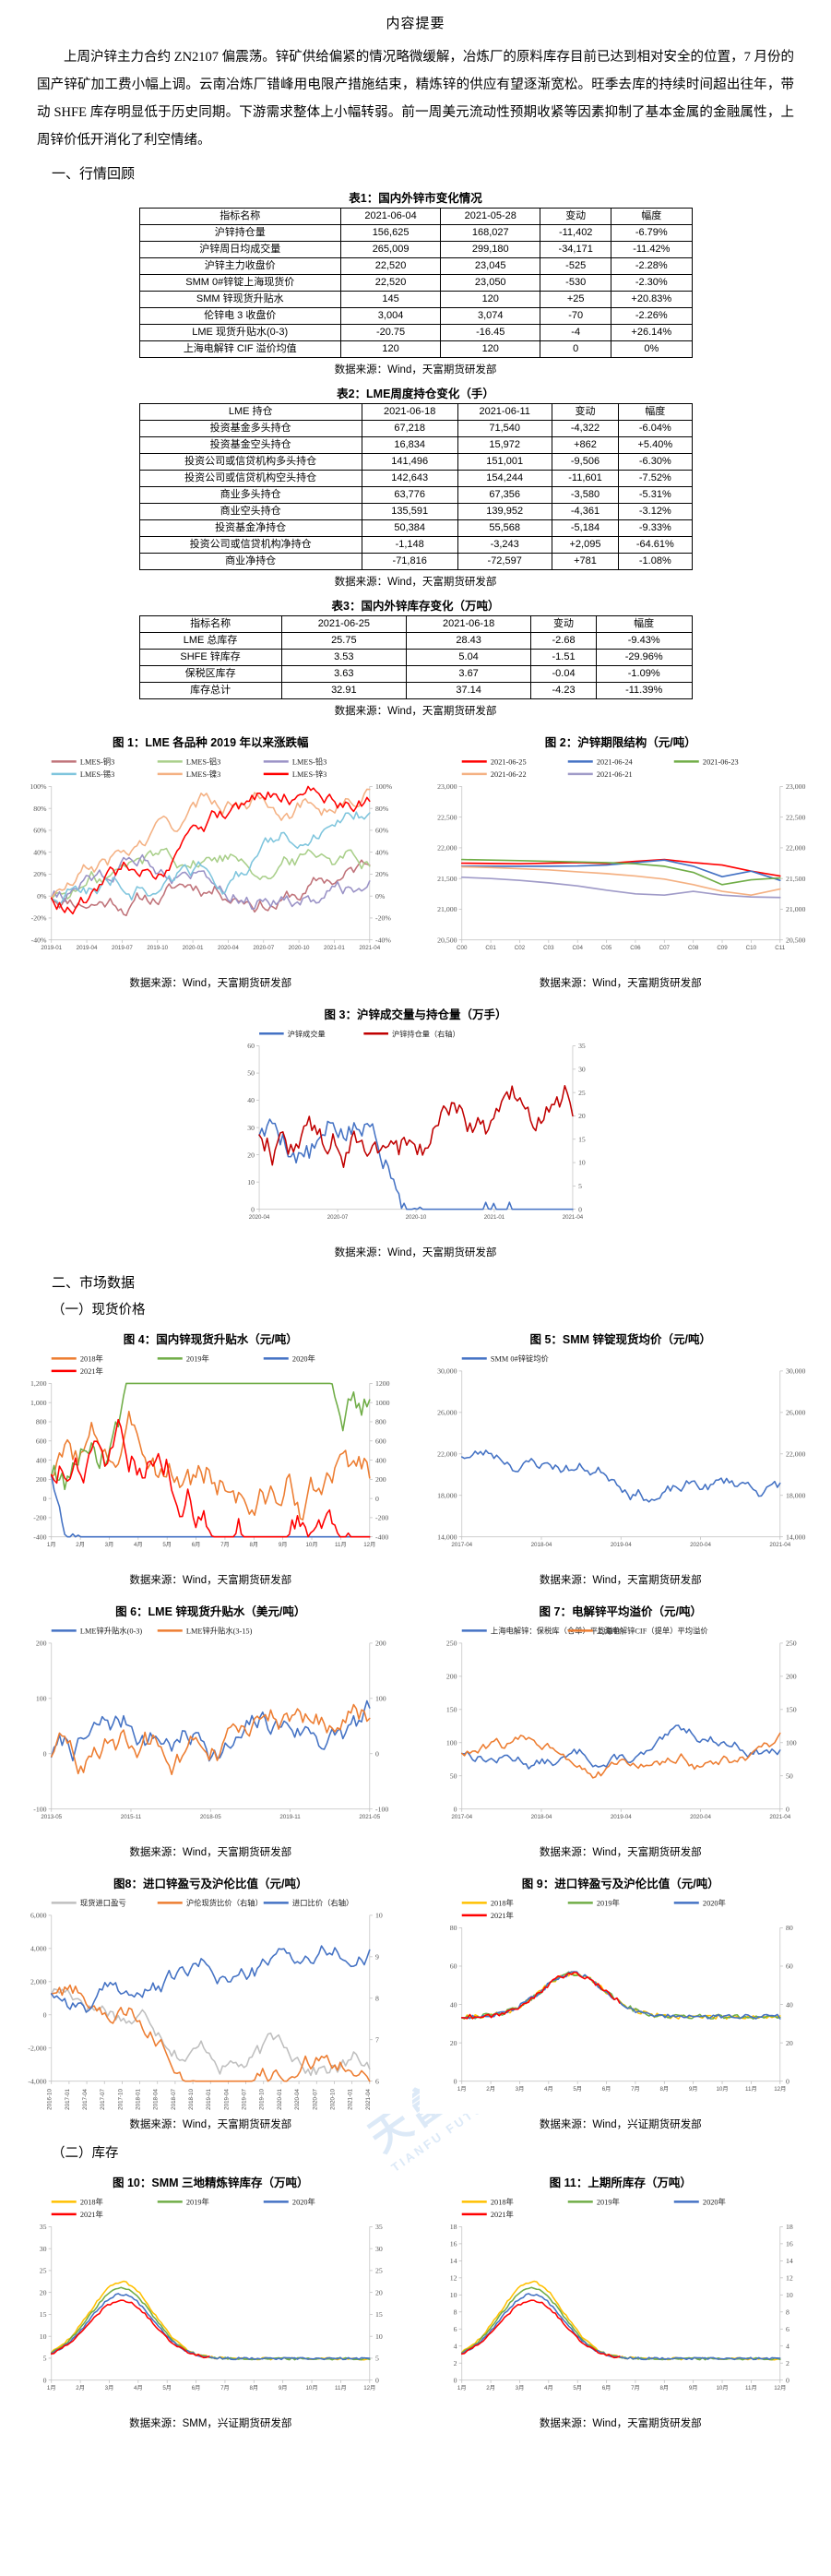 The image size is (831, 2576). Describe the element at coordinates (504, 445) in the screenshot. I see `table-cell: 15,972` at that location.